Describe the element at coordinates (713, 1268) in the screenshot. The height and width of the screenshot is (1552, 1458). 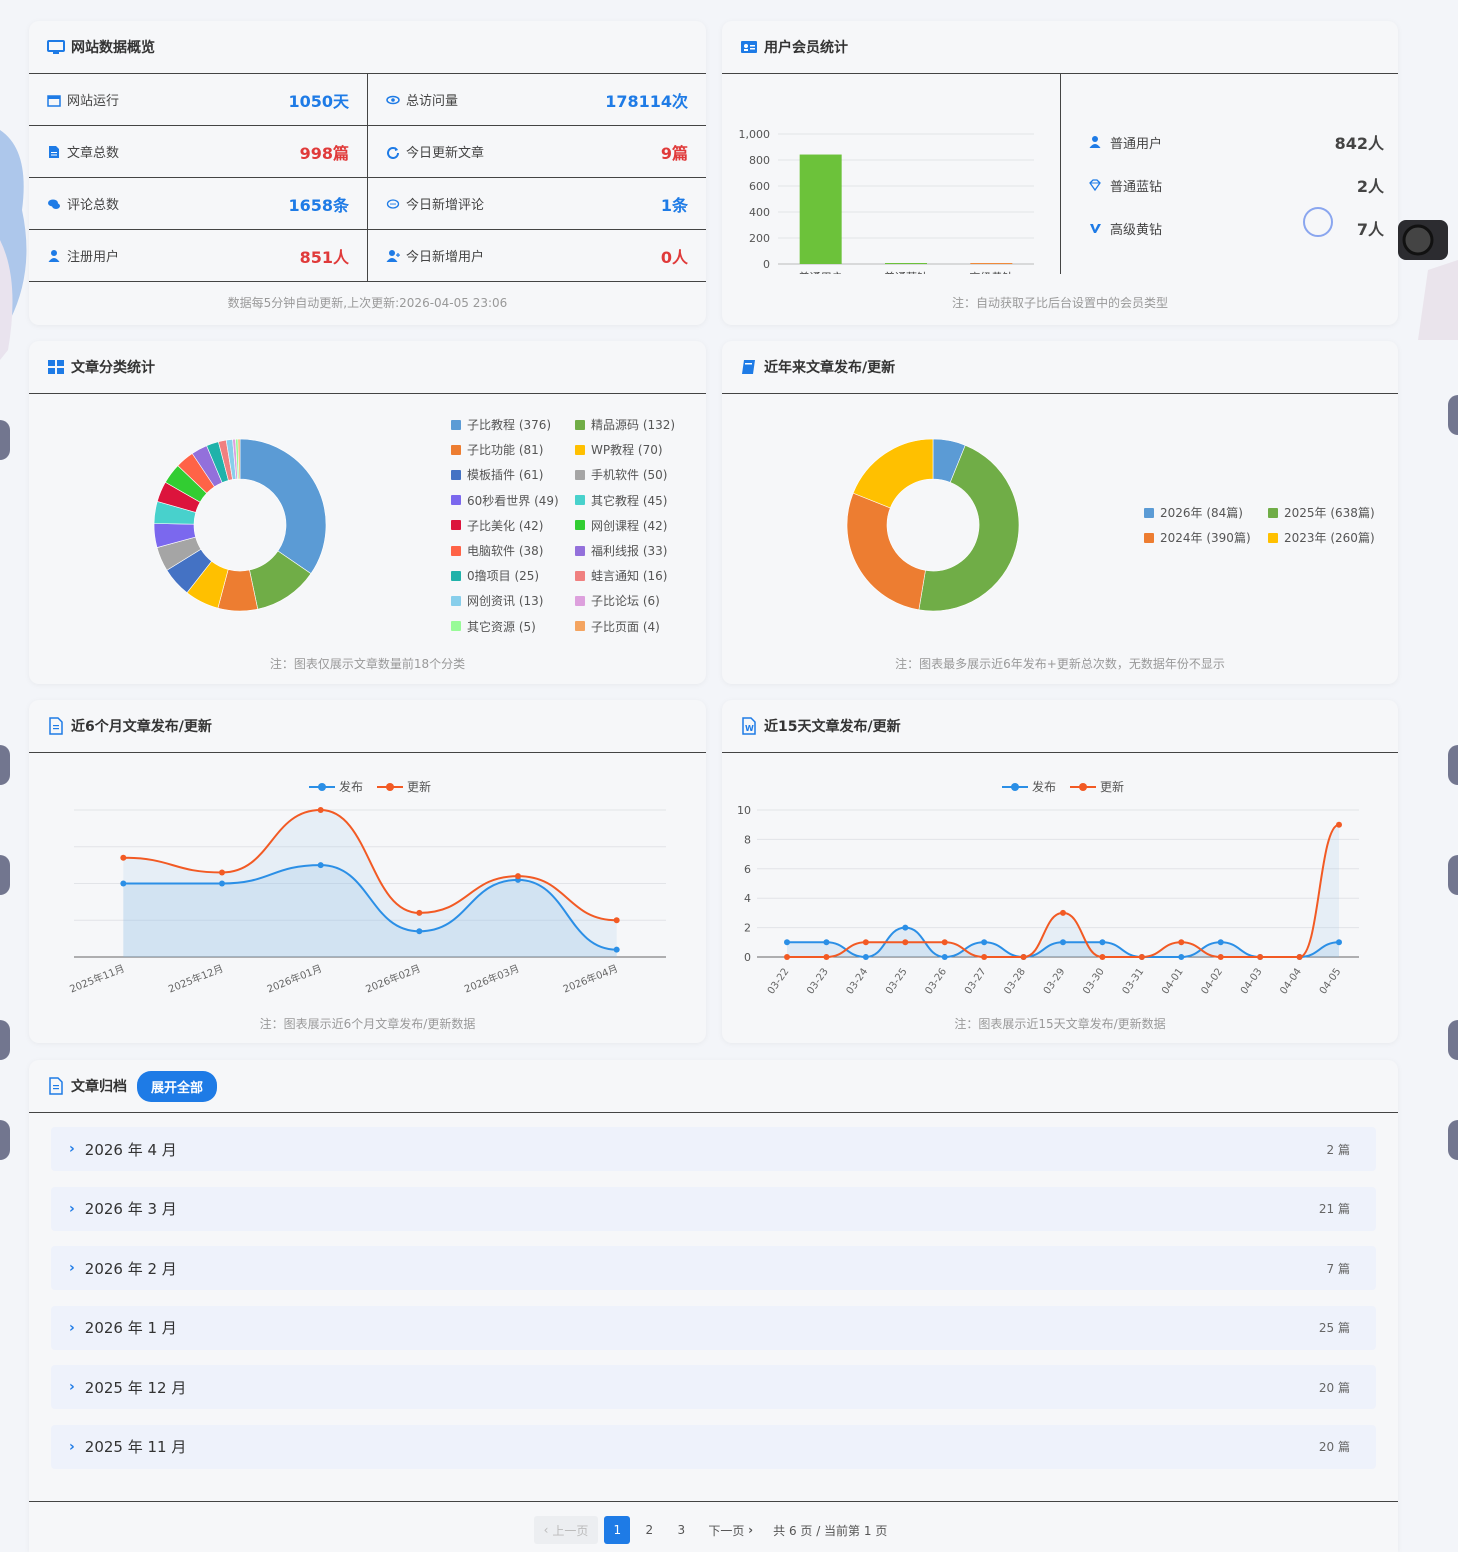
I see `archive-row: › 2026 年 2 月 7 篇` at that location.